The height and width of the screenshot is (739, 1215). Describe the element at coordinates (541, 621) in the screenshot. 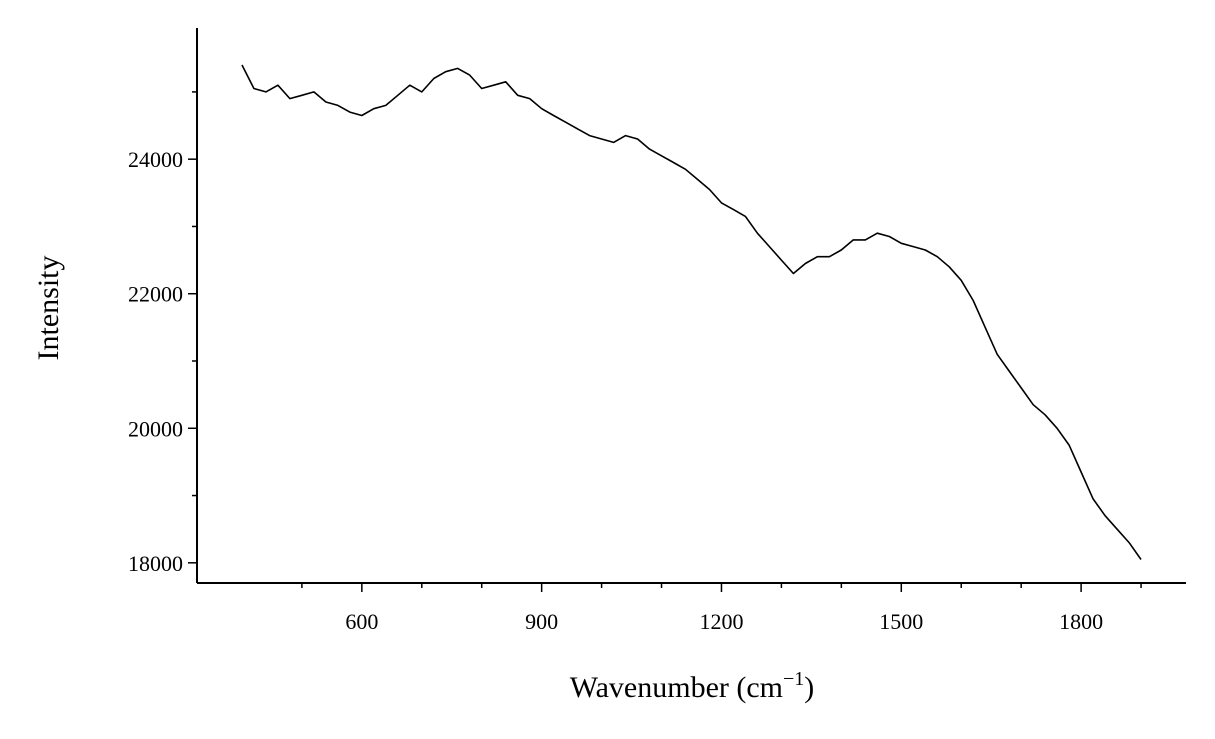

I see `x-tick-label-900: 900` at that location.